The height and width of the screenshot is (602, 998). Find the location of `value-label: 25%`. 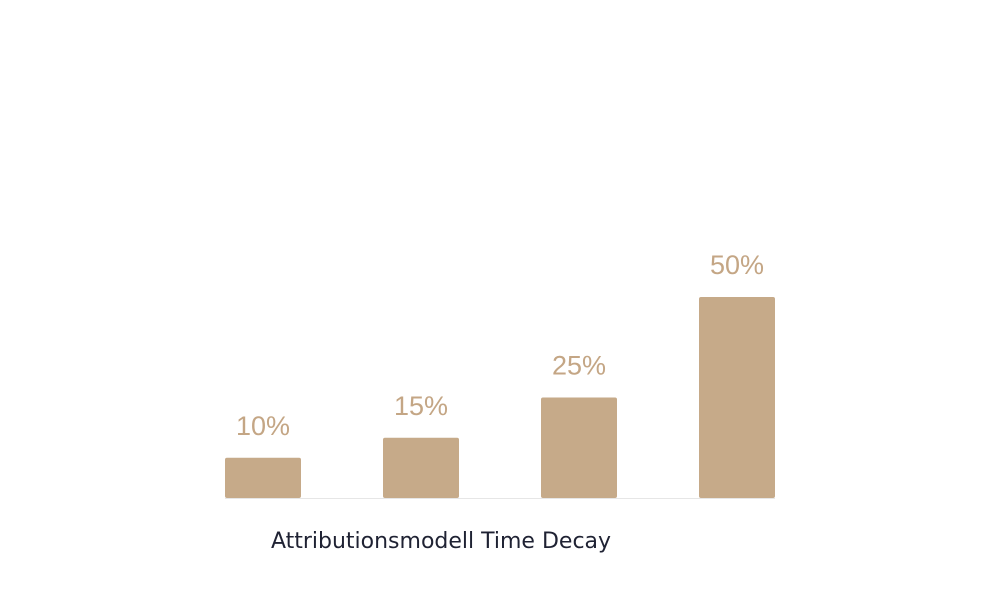

value-label: 25% is located at coordinates (579, 366).